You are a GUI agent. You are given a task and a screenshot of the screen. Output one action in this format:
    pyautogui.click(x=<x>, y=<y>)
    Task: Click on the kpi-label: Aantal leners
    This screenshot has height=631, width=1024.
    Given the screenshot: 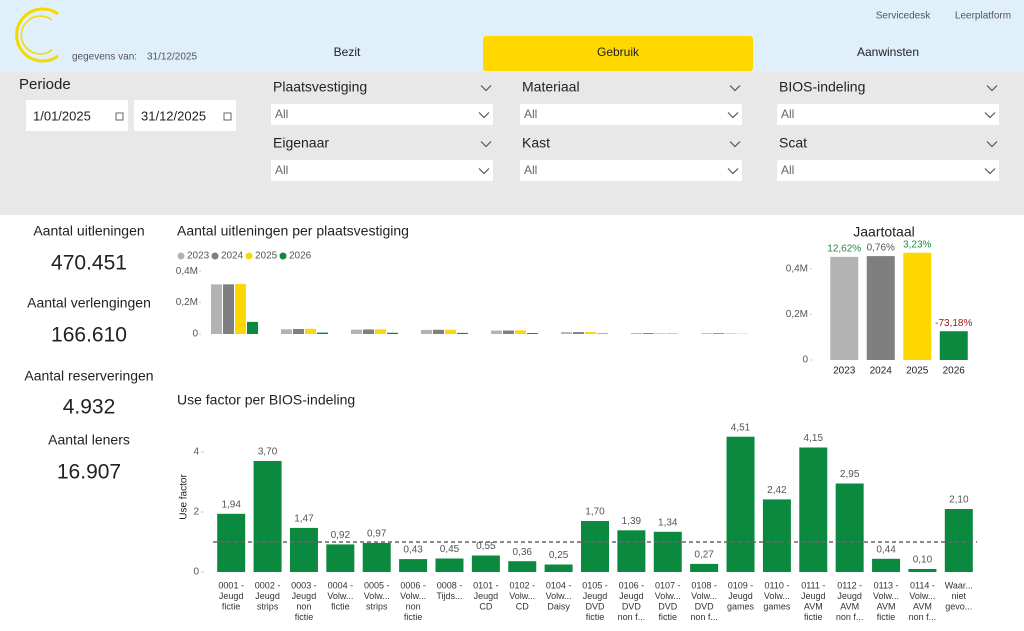 What is the action you would take?
    pyautogui.click(x=89, y=440)
    